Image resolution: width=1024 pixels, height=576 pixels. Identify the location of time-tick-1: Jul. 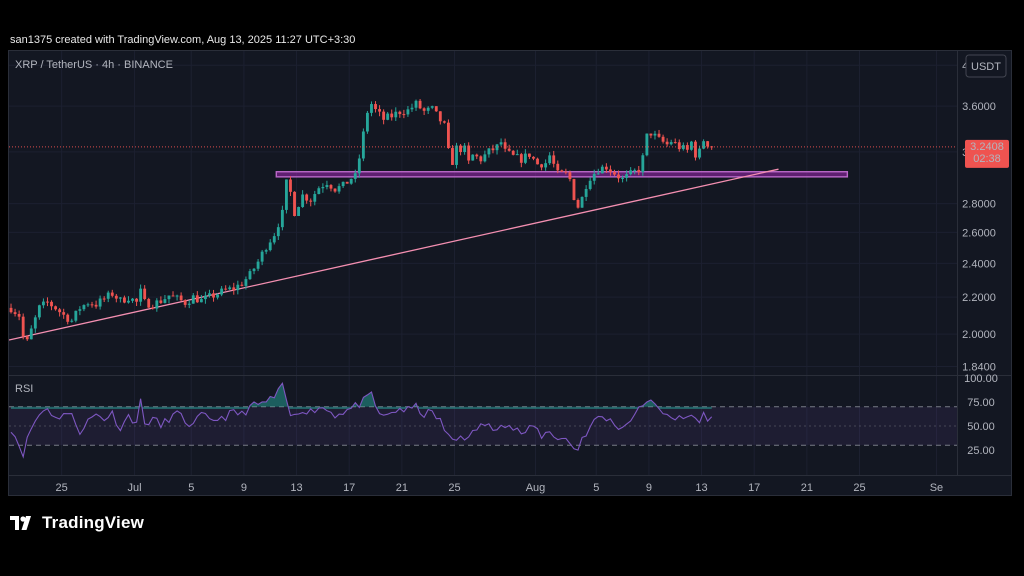
(135, 488).